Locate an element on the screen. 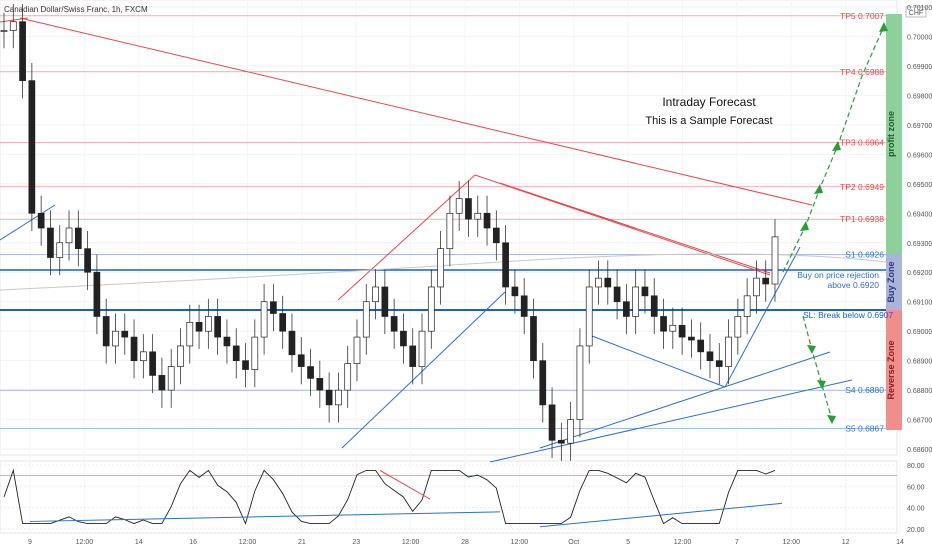 Image resolution: width=932 pixels, height=555 pixels. time-tick-label: 7 is located at coordinates (737, 542).